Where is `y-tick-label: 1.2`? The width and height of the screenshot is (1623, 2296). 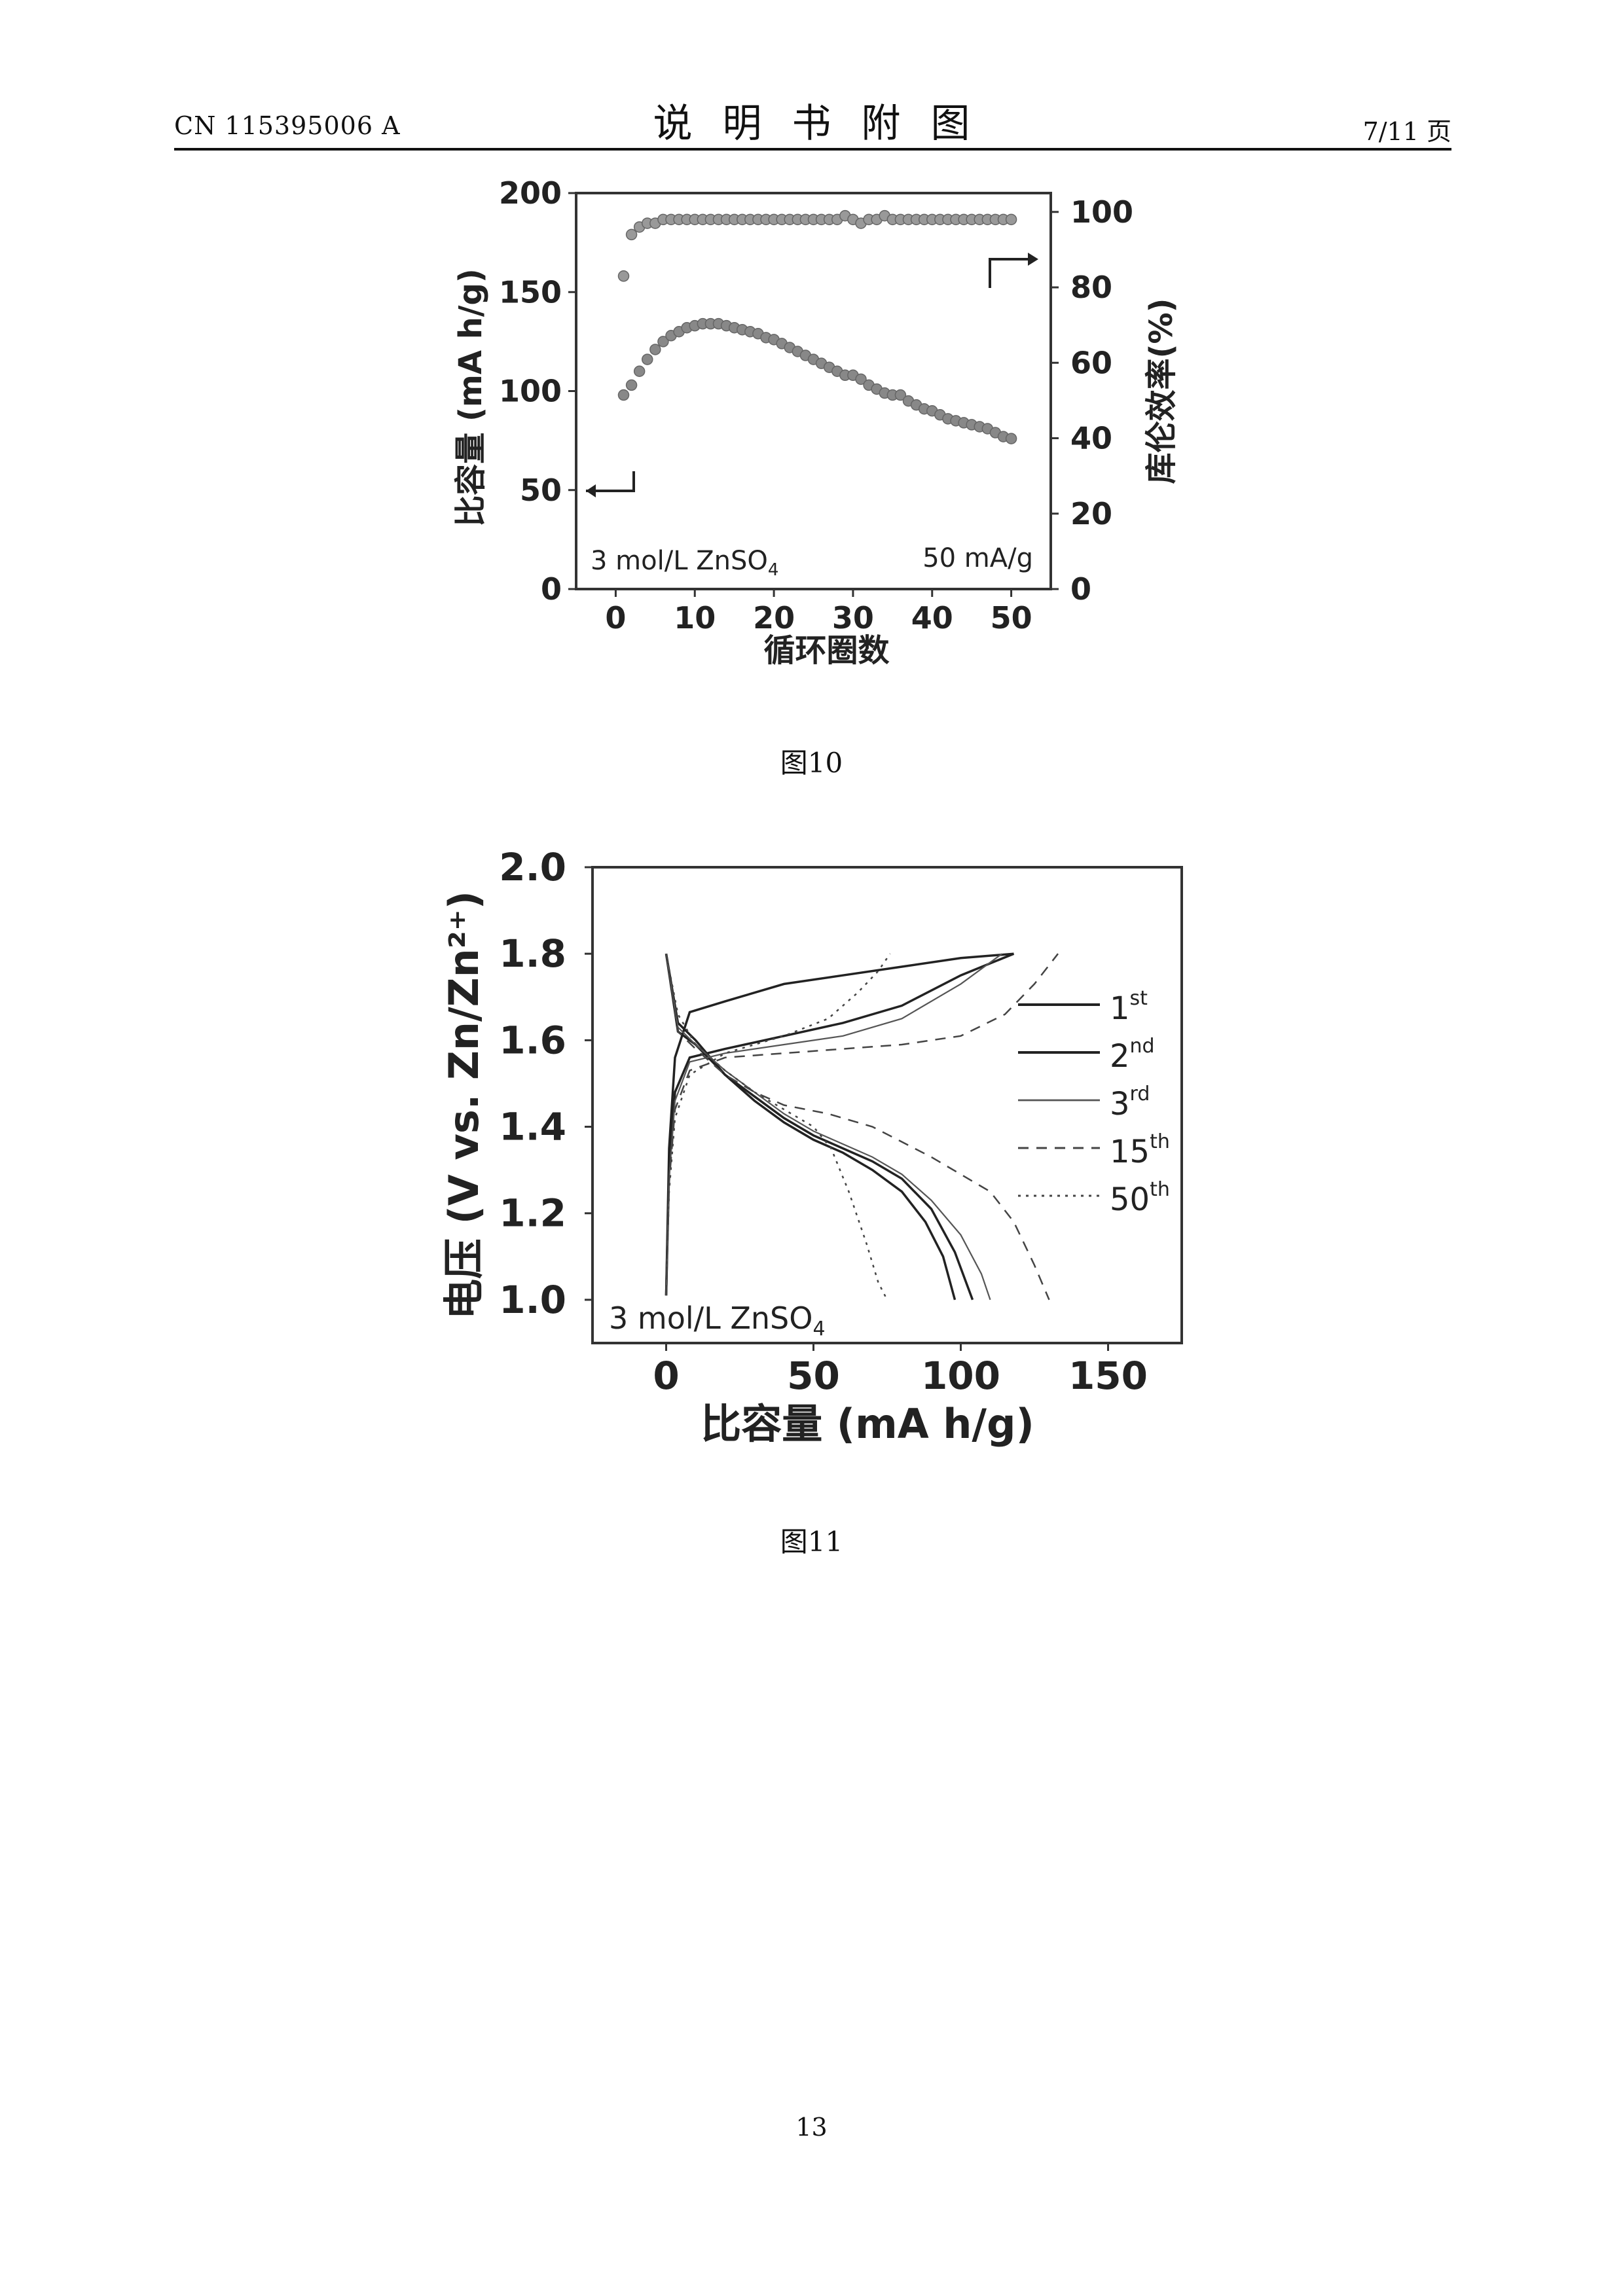
y-tick-label: 1.2 is located at coordinates (532, 1213).